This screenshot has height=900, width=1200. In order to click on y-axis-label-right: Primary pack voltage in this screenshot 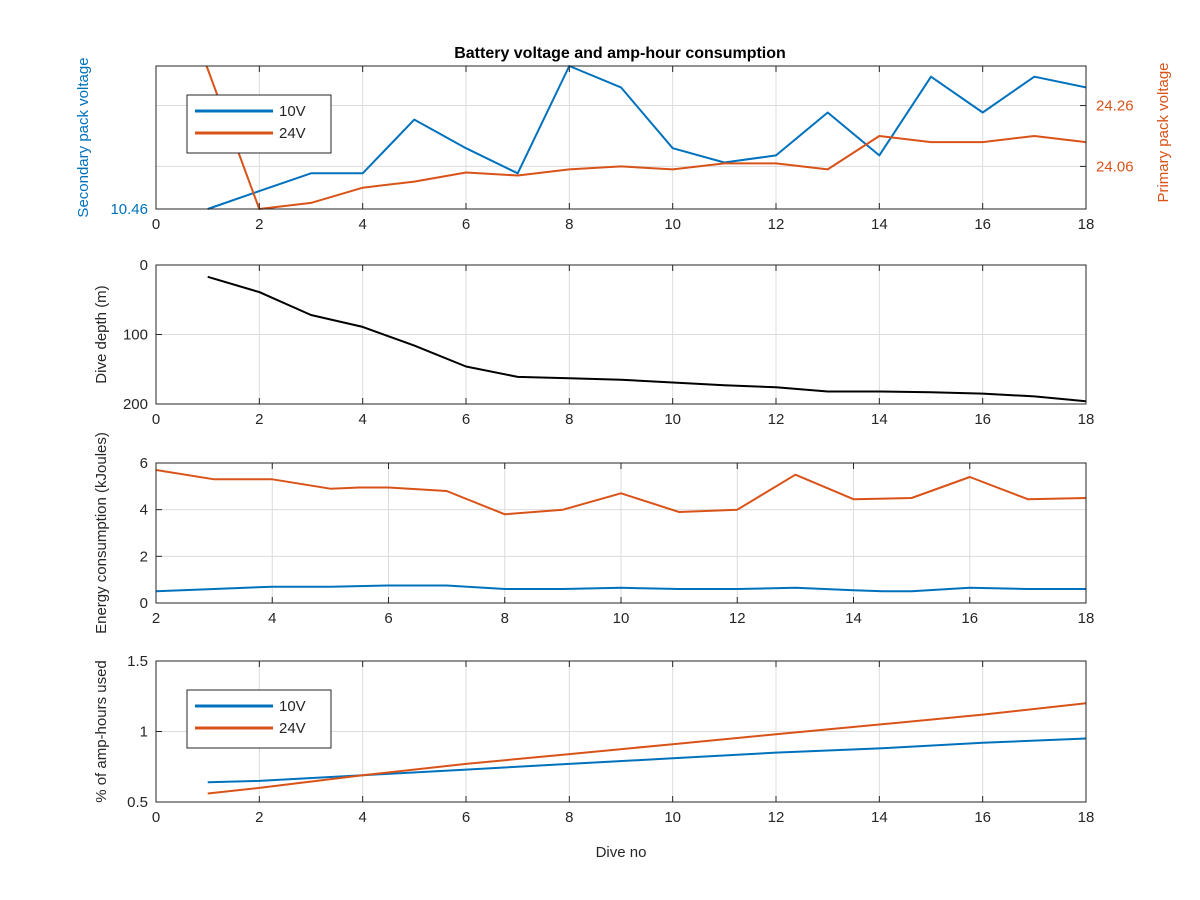, I will do `click(1163, 132)`.